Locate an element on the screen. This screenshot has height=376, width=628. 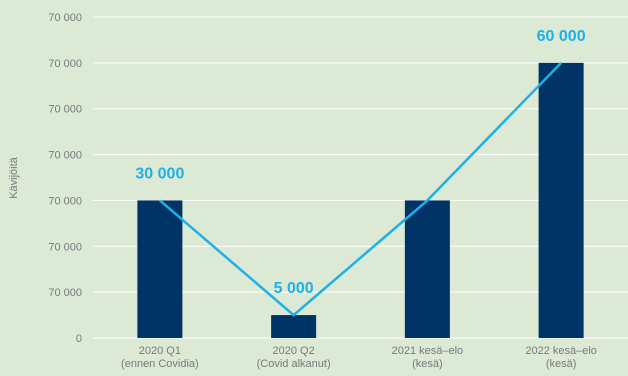
y-tick-label: 0 is located at coordinates (79, 339).